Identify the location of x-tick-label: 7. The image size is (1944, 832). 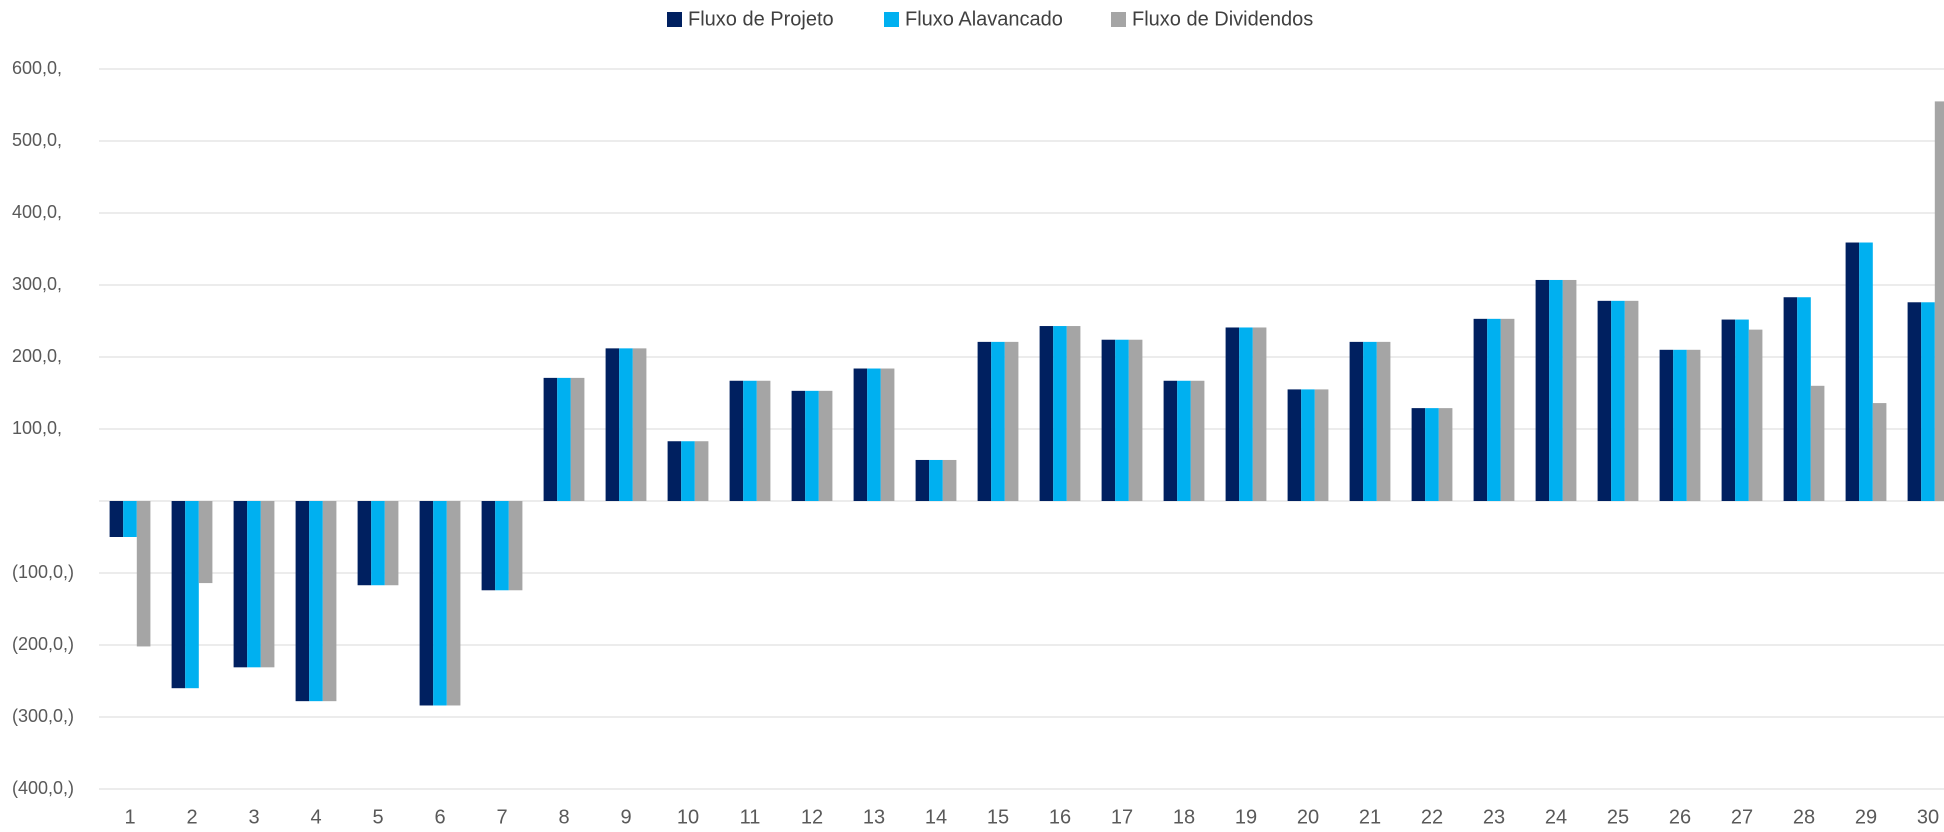
(501, 817).